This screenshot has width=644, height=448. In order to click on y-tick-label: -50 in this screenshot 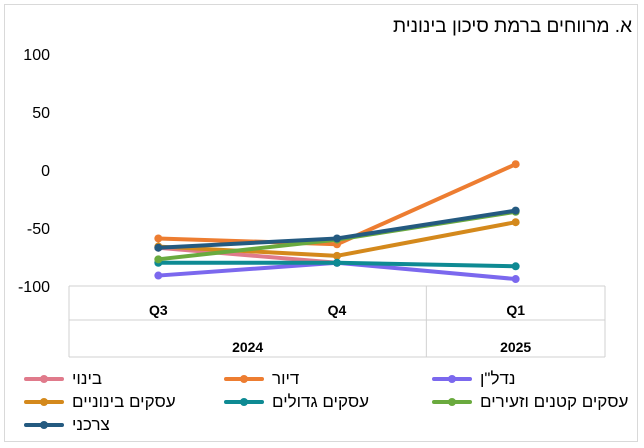, I will do `click(38, 229)`.